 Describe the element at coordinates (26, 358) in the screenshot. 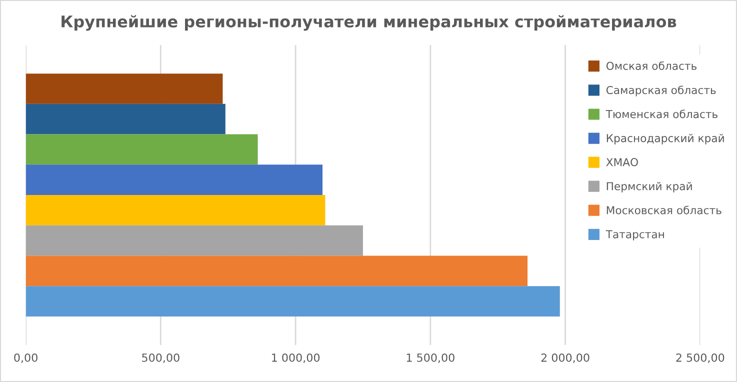

I see `x-tick-label: 0,00` at that location.